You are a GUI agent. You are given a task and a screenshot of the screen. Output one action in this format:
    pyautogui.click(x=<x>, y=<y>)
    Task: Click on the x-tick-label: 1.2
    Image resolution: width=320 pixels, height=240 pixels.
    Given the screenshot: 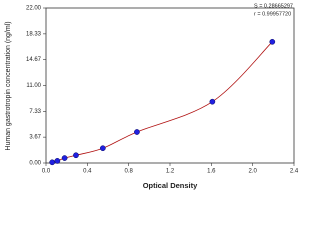 What is the action you would take?
    pyautogui.click(x=170, y=172)
    